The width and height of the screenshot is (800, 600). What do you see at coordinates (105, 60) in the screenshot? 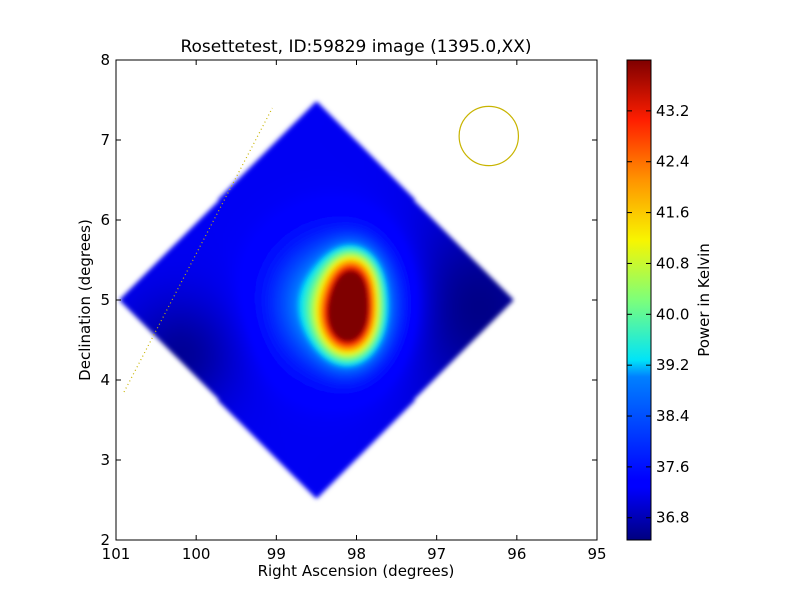
I see `y-tick-label: 8` at bounding box center [105, 60].